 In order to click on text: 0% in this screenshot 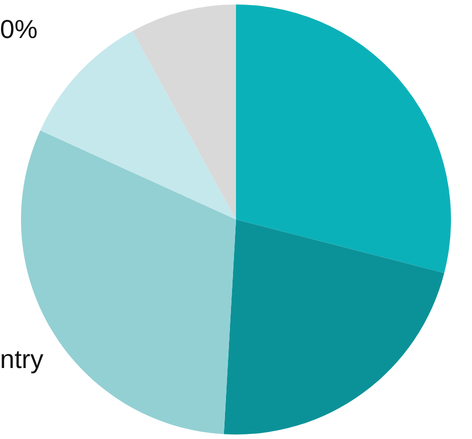, I will do `click(19, 29)`.